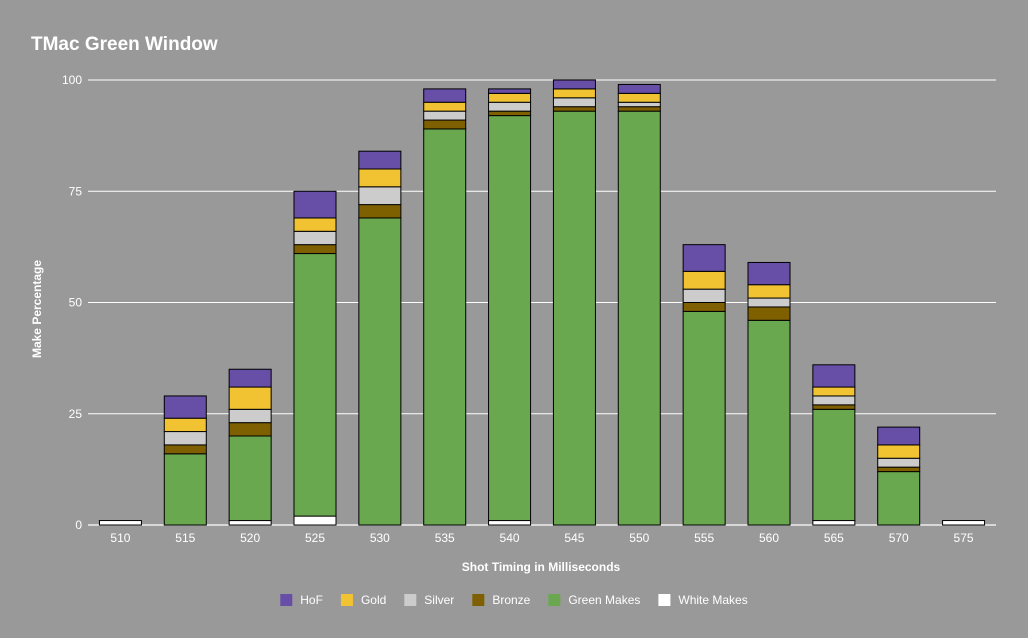 This screenshot has width=1028, height=638. Describe the element at coordinates (120, 523) in the screenshot. I see `bar-510-white-makes` at that location.